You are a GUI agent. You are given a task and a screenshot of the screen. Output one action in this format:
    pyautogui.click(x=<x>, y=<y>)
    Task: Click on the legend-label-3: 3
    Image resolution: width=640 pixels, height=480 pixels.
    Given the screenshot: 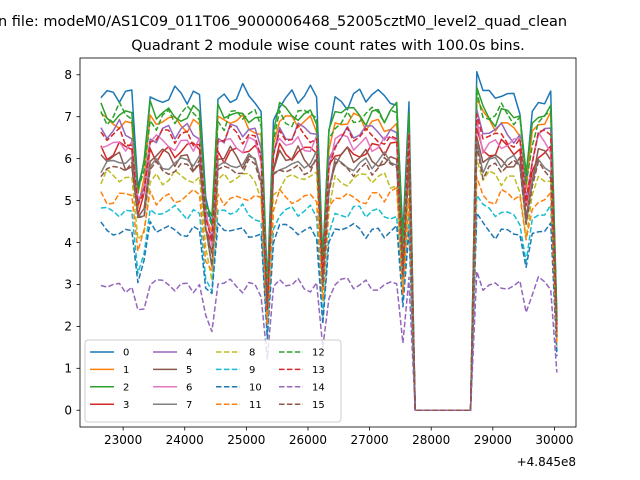 What is the action you would take?
    pyautogui.click(x=126, y=405)
    